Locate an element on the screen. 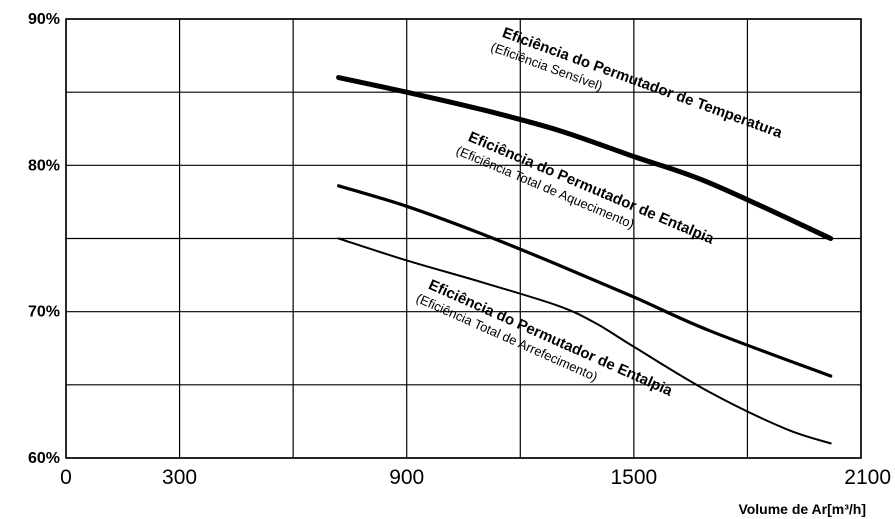 This screenshot has width=895, height=519. annotation-3-title: Eficiência do Permutador de Entalpia is located at coordinates (551, 338).